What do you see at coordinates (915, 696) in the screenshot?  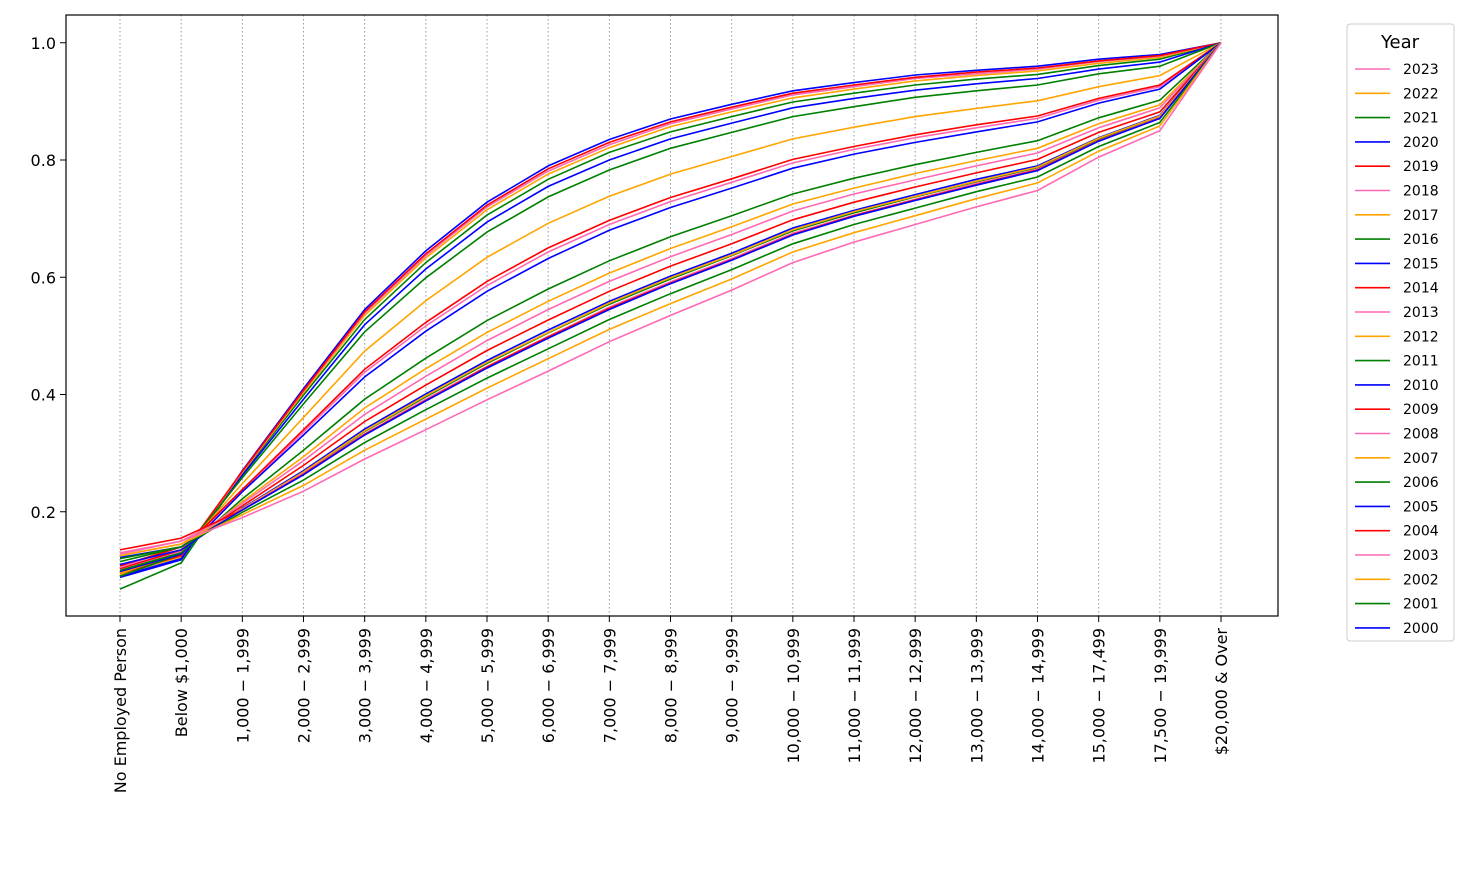 I see `x-tick-label: 12,000 − 12,999` at bounding box center [915, 696].